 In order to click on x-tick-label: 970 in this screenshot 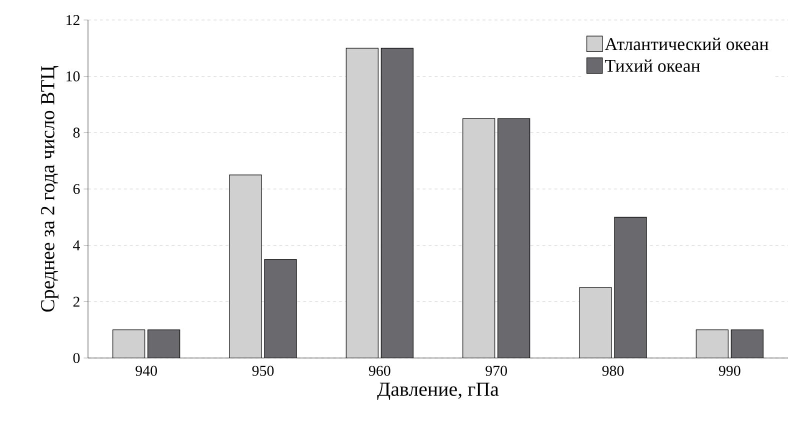, I will do `click(496, 371)`.